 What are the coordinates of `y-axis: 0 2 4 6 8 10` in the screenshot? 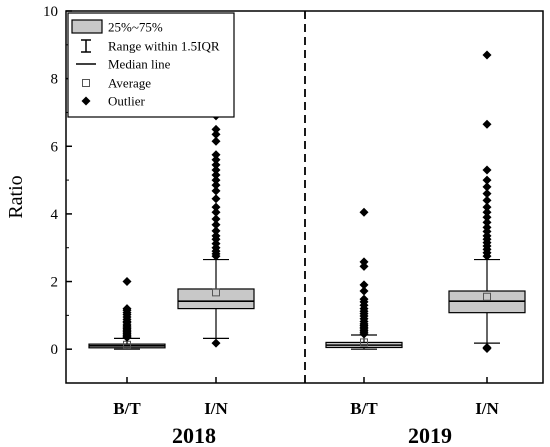 It's located at (57, 194).